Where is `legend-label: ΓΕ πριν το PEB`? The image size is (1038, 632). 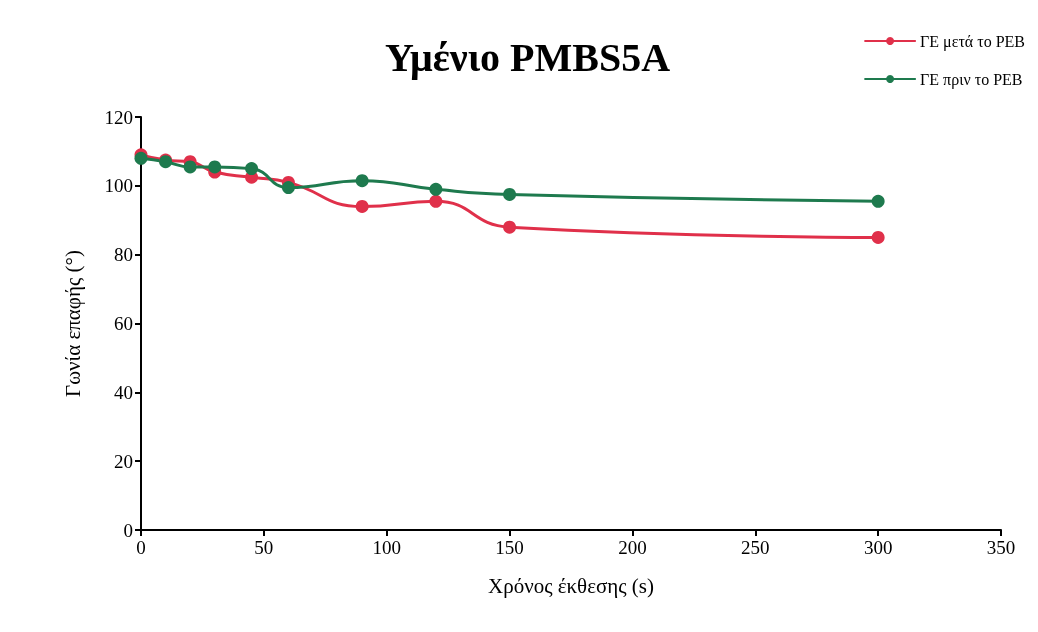 legend-label: ΓΕ πριν το PEB is located at coordinates (971, 79).